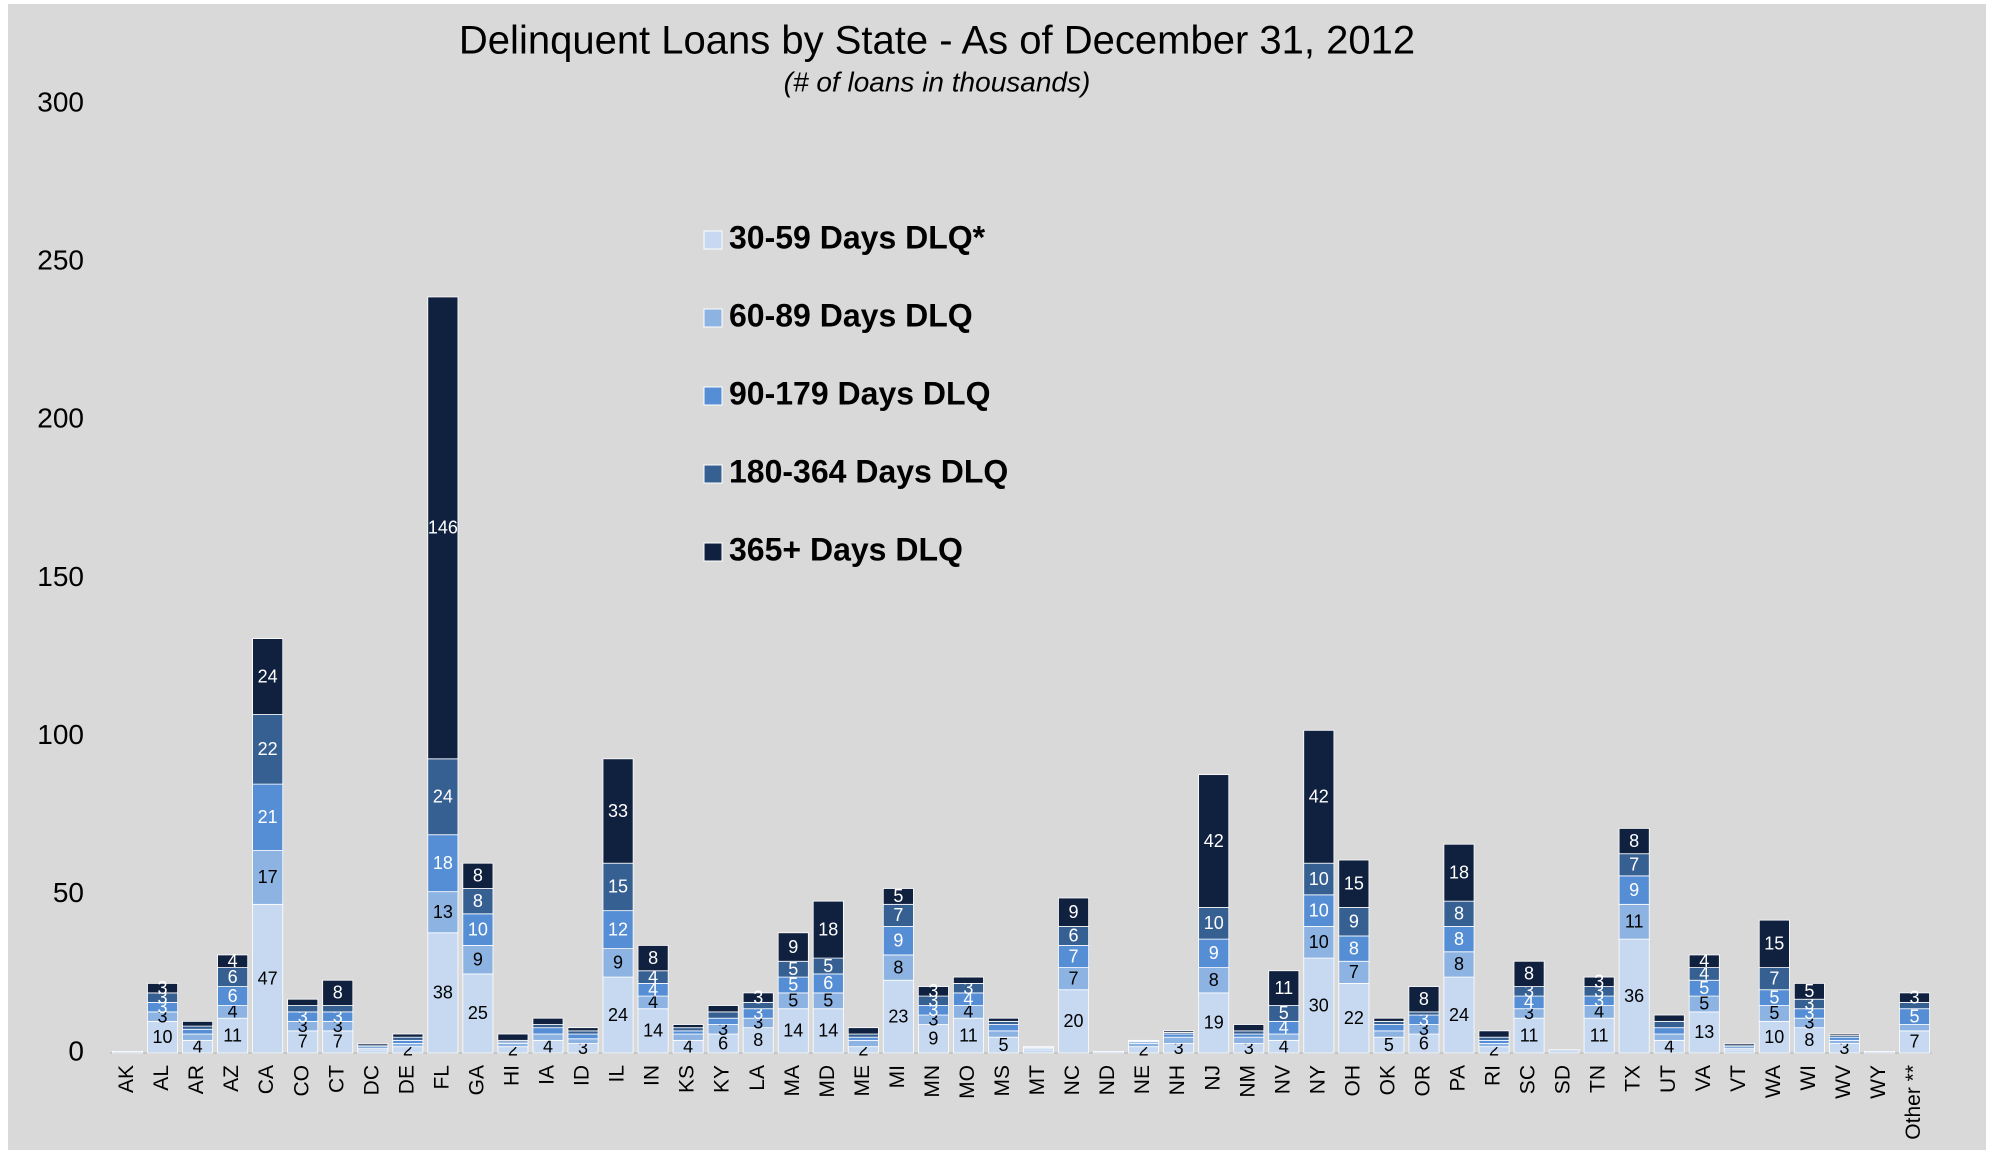 Image resolution: width=1994 pixels, height=1155 pixels. I want to click on x-tick-label: CT, so click(336, 1079).